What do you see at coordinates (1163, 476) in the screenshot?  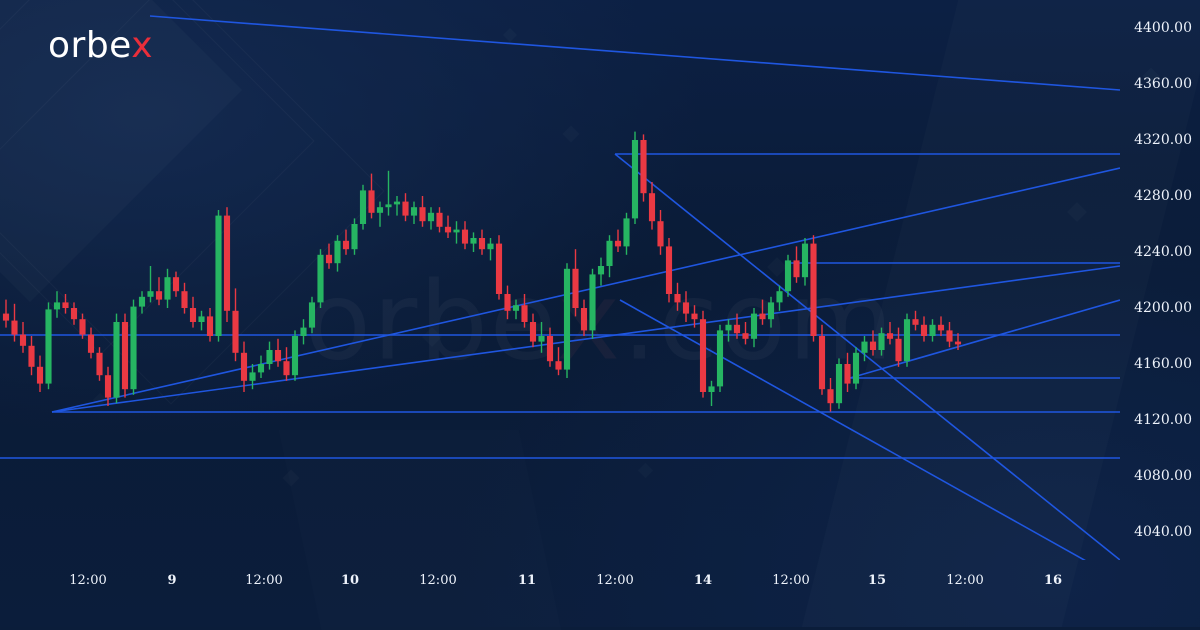 I see `price-tick-label: 4080.00` at bounding box center [1163, 476].